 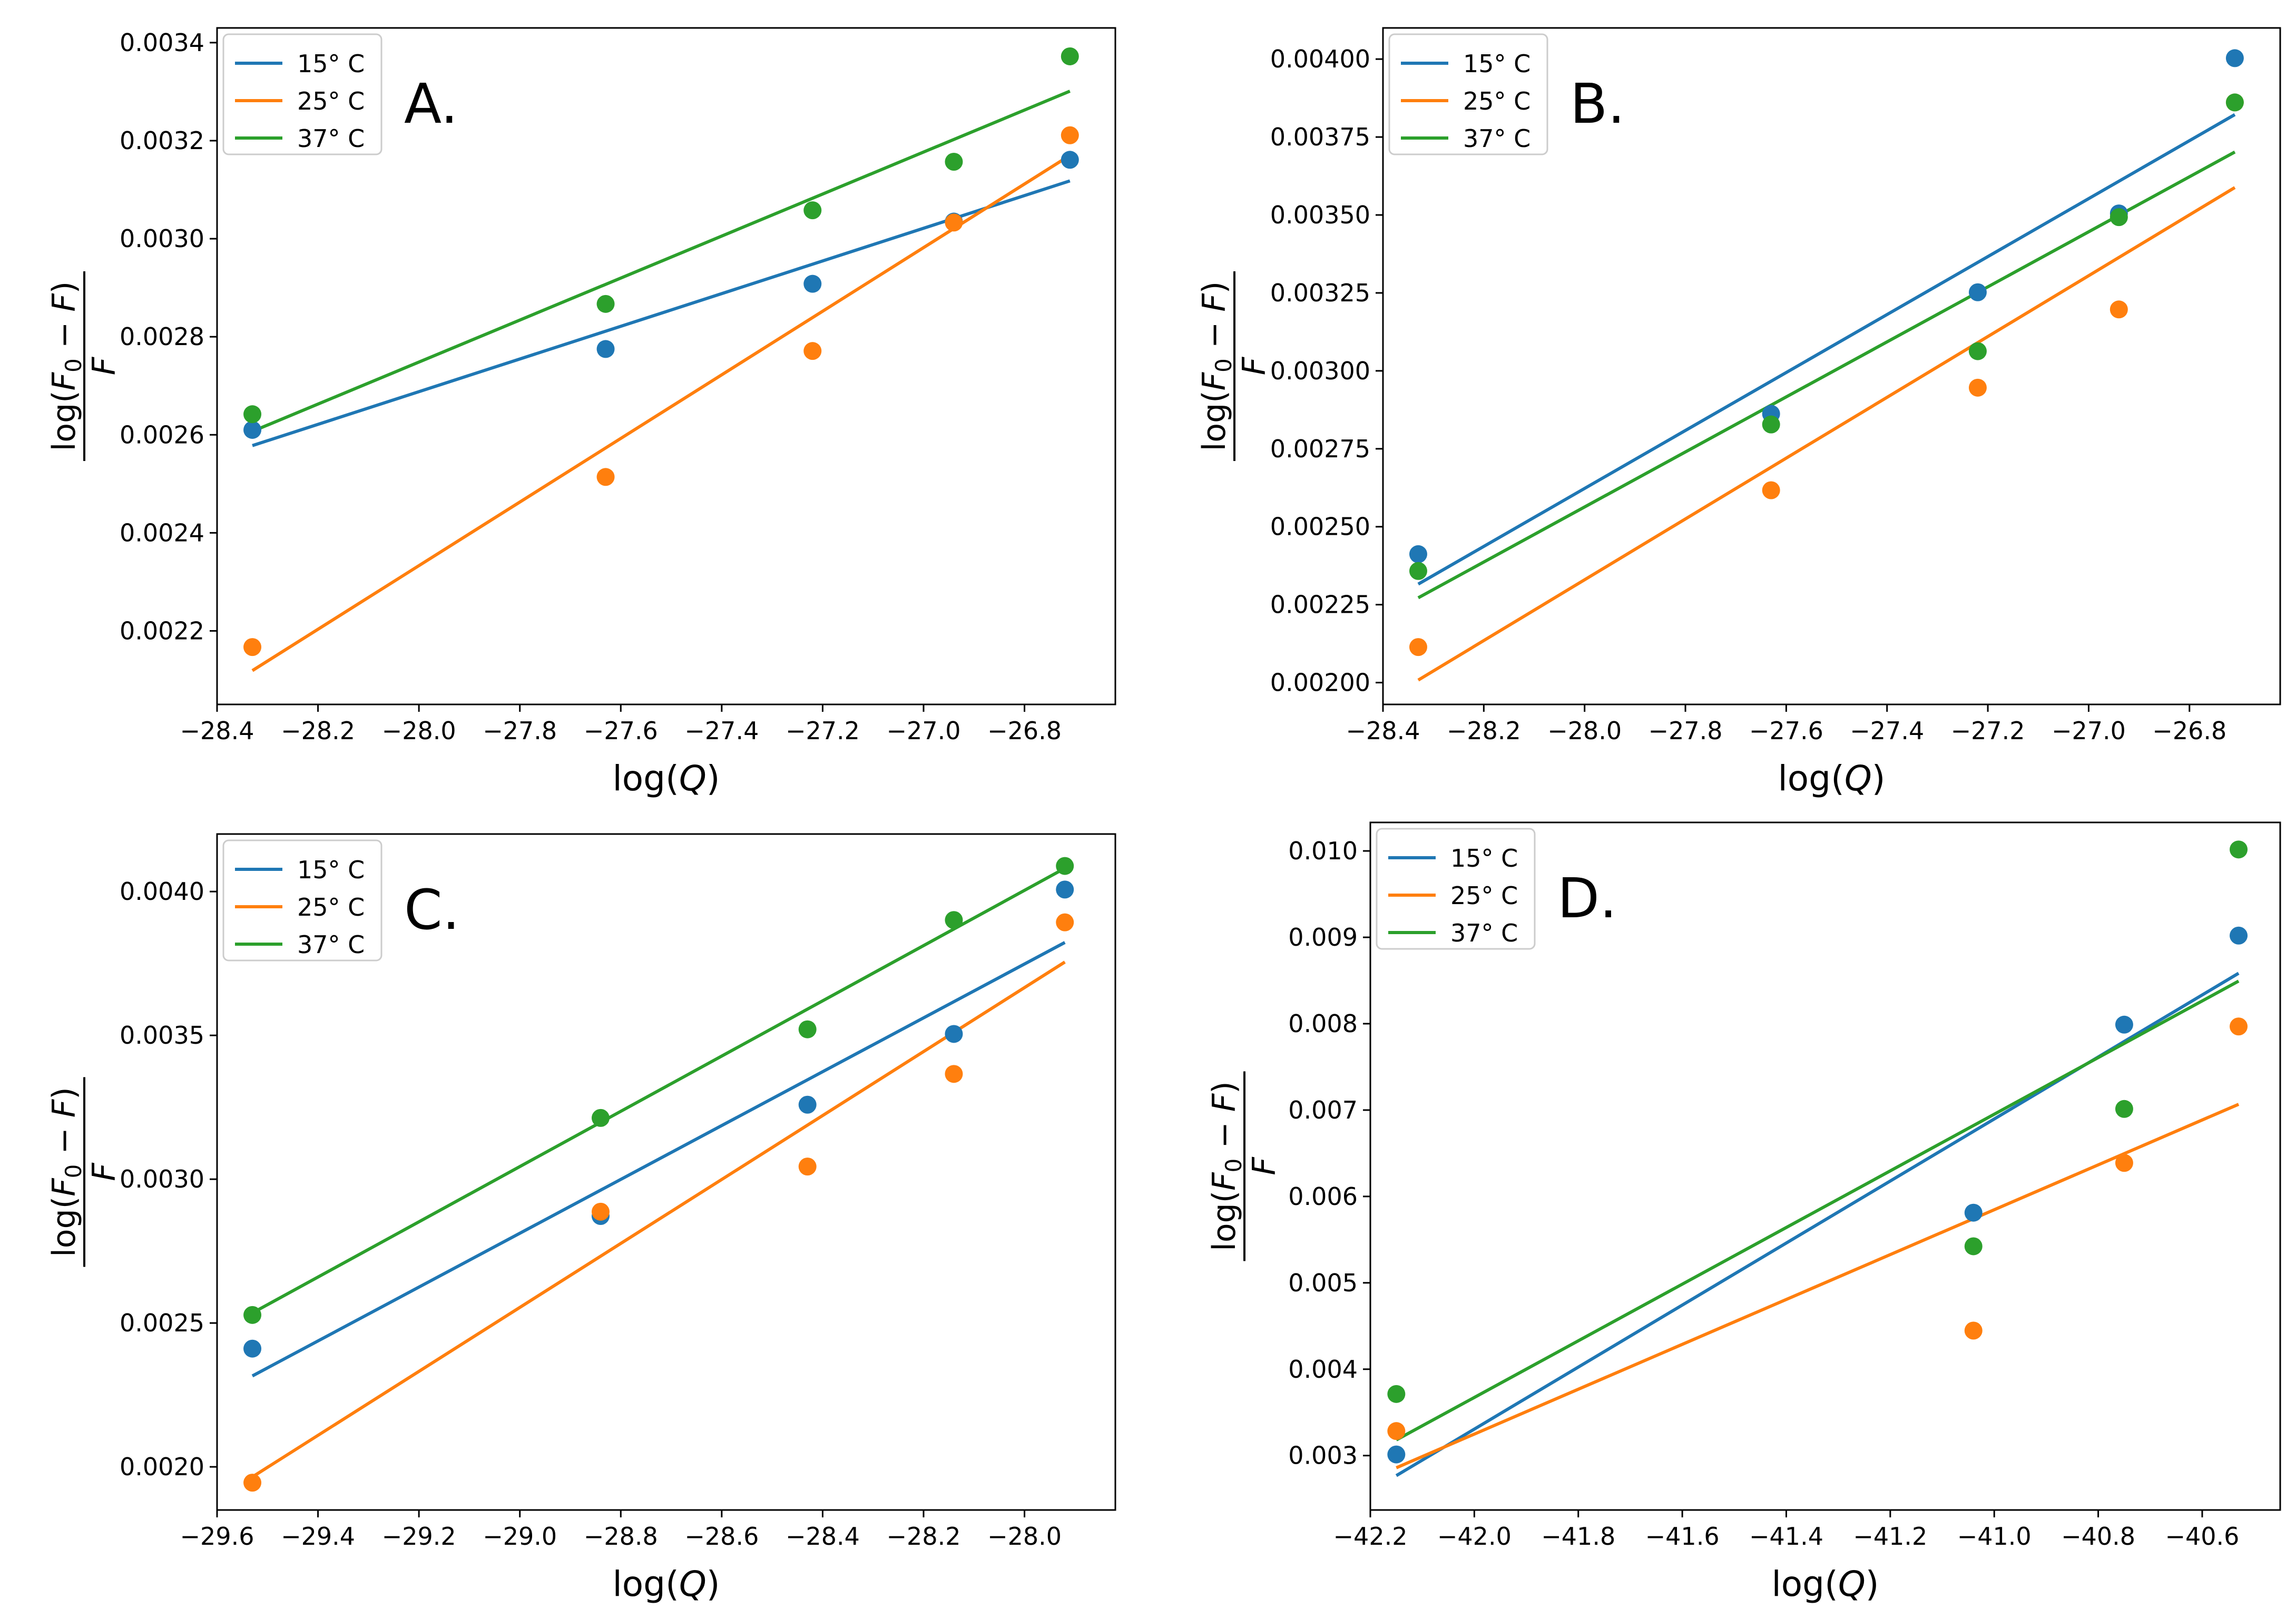 What do you see at coordinates (432, 910) in the screenshot?
I see `panel-label: C.` at bounding box center [432, 910].